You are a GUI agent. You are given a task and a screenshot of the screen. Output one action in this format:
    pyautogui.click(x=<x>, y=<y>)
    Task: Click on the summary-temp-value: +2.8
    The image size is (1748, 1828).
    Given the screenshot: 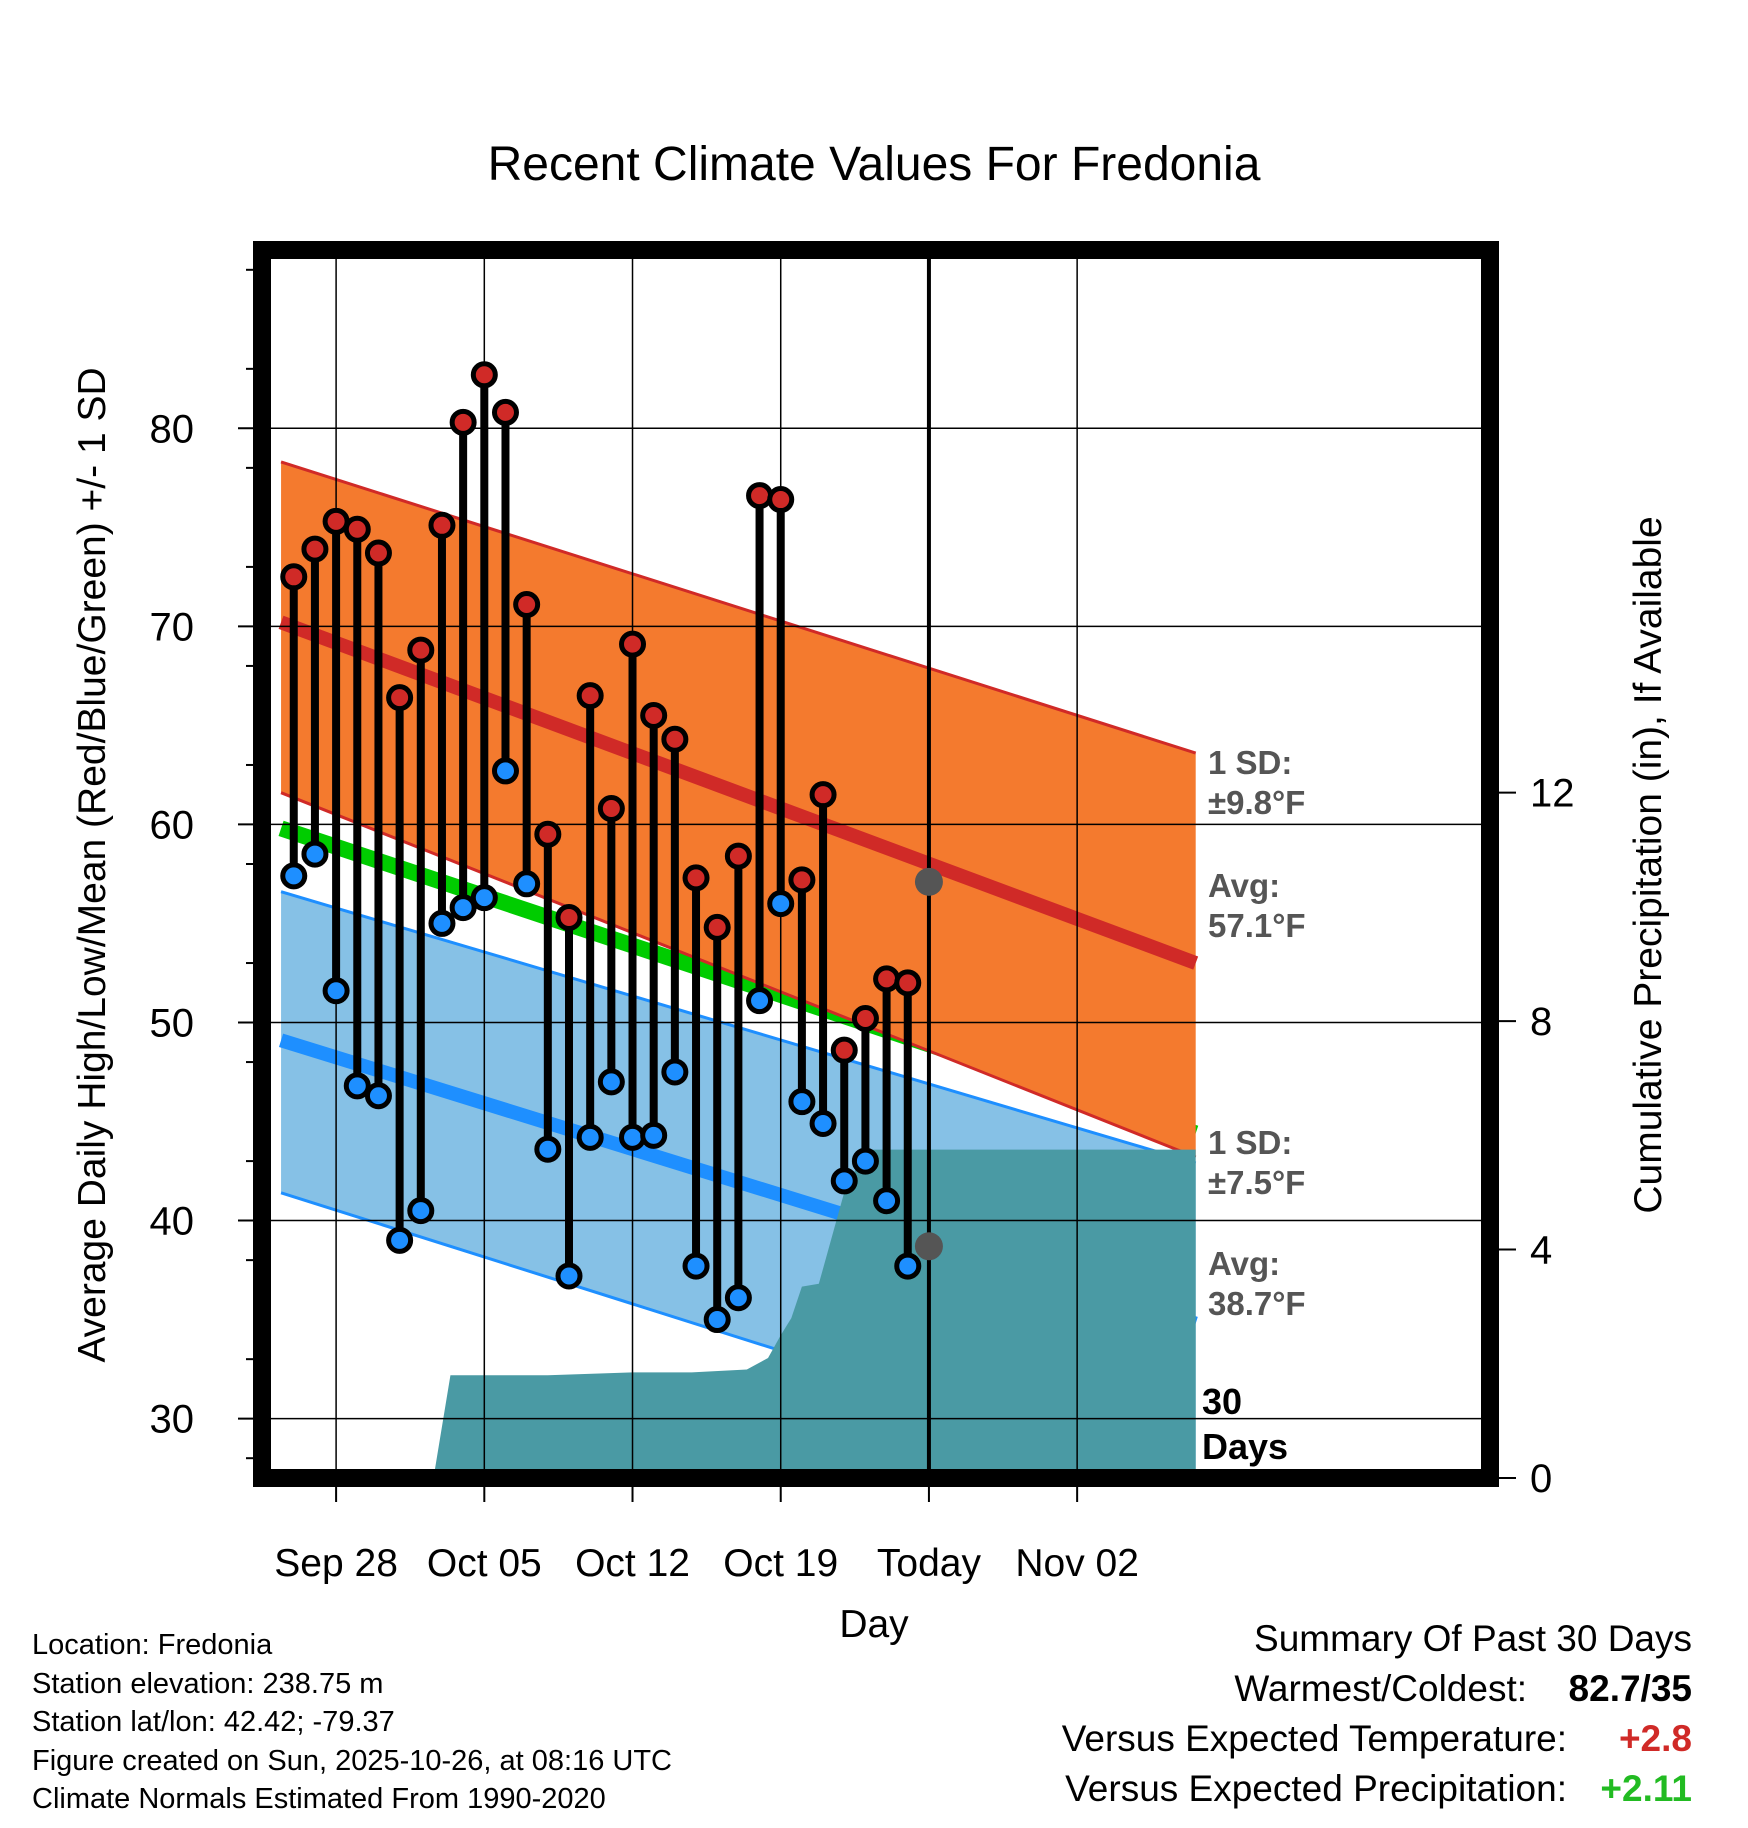 What is the action you would take?
    pyautogui.click(x=1655, y=1738)
    